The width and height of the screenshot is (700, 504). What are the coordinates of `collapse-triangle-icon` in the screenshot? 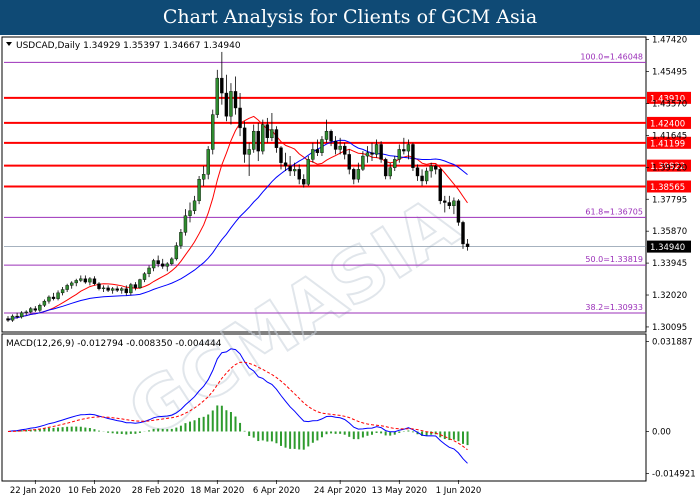 It's located at (9, 44).